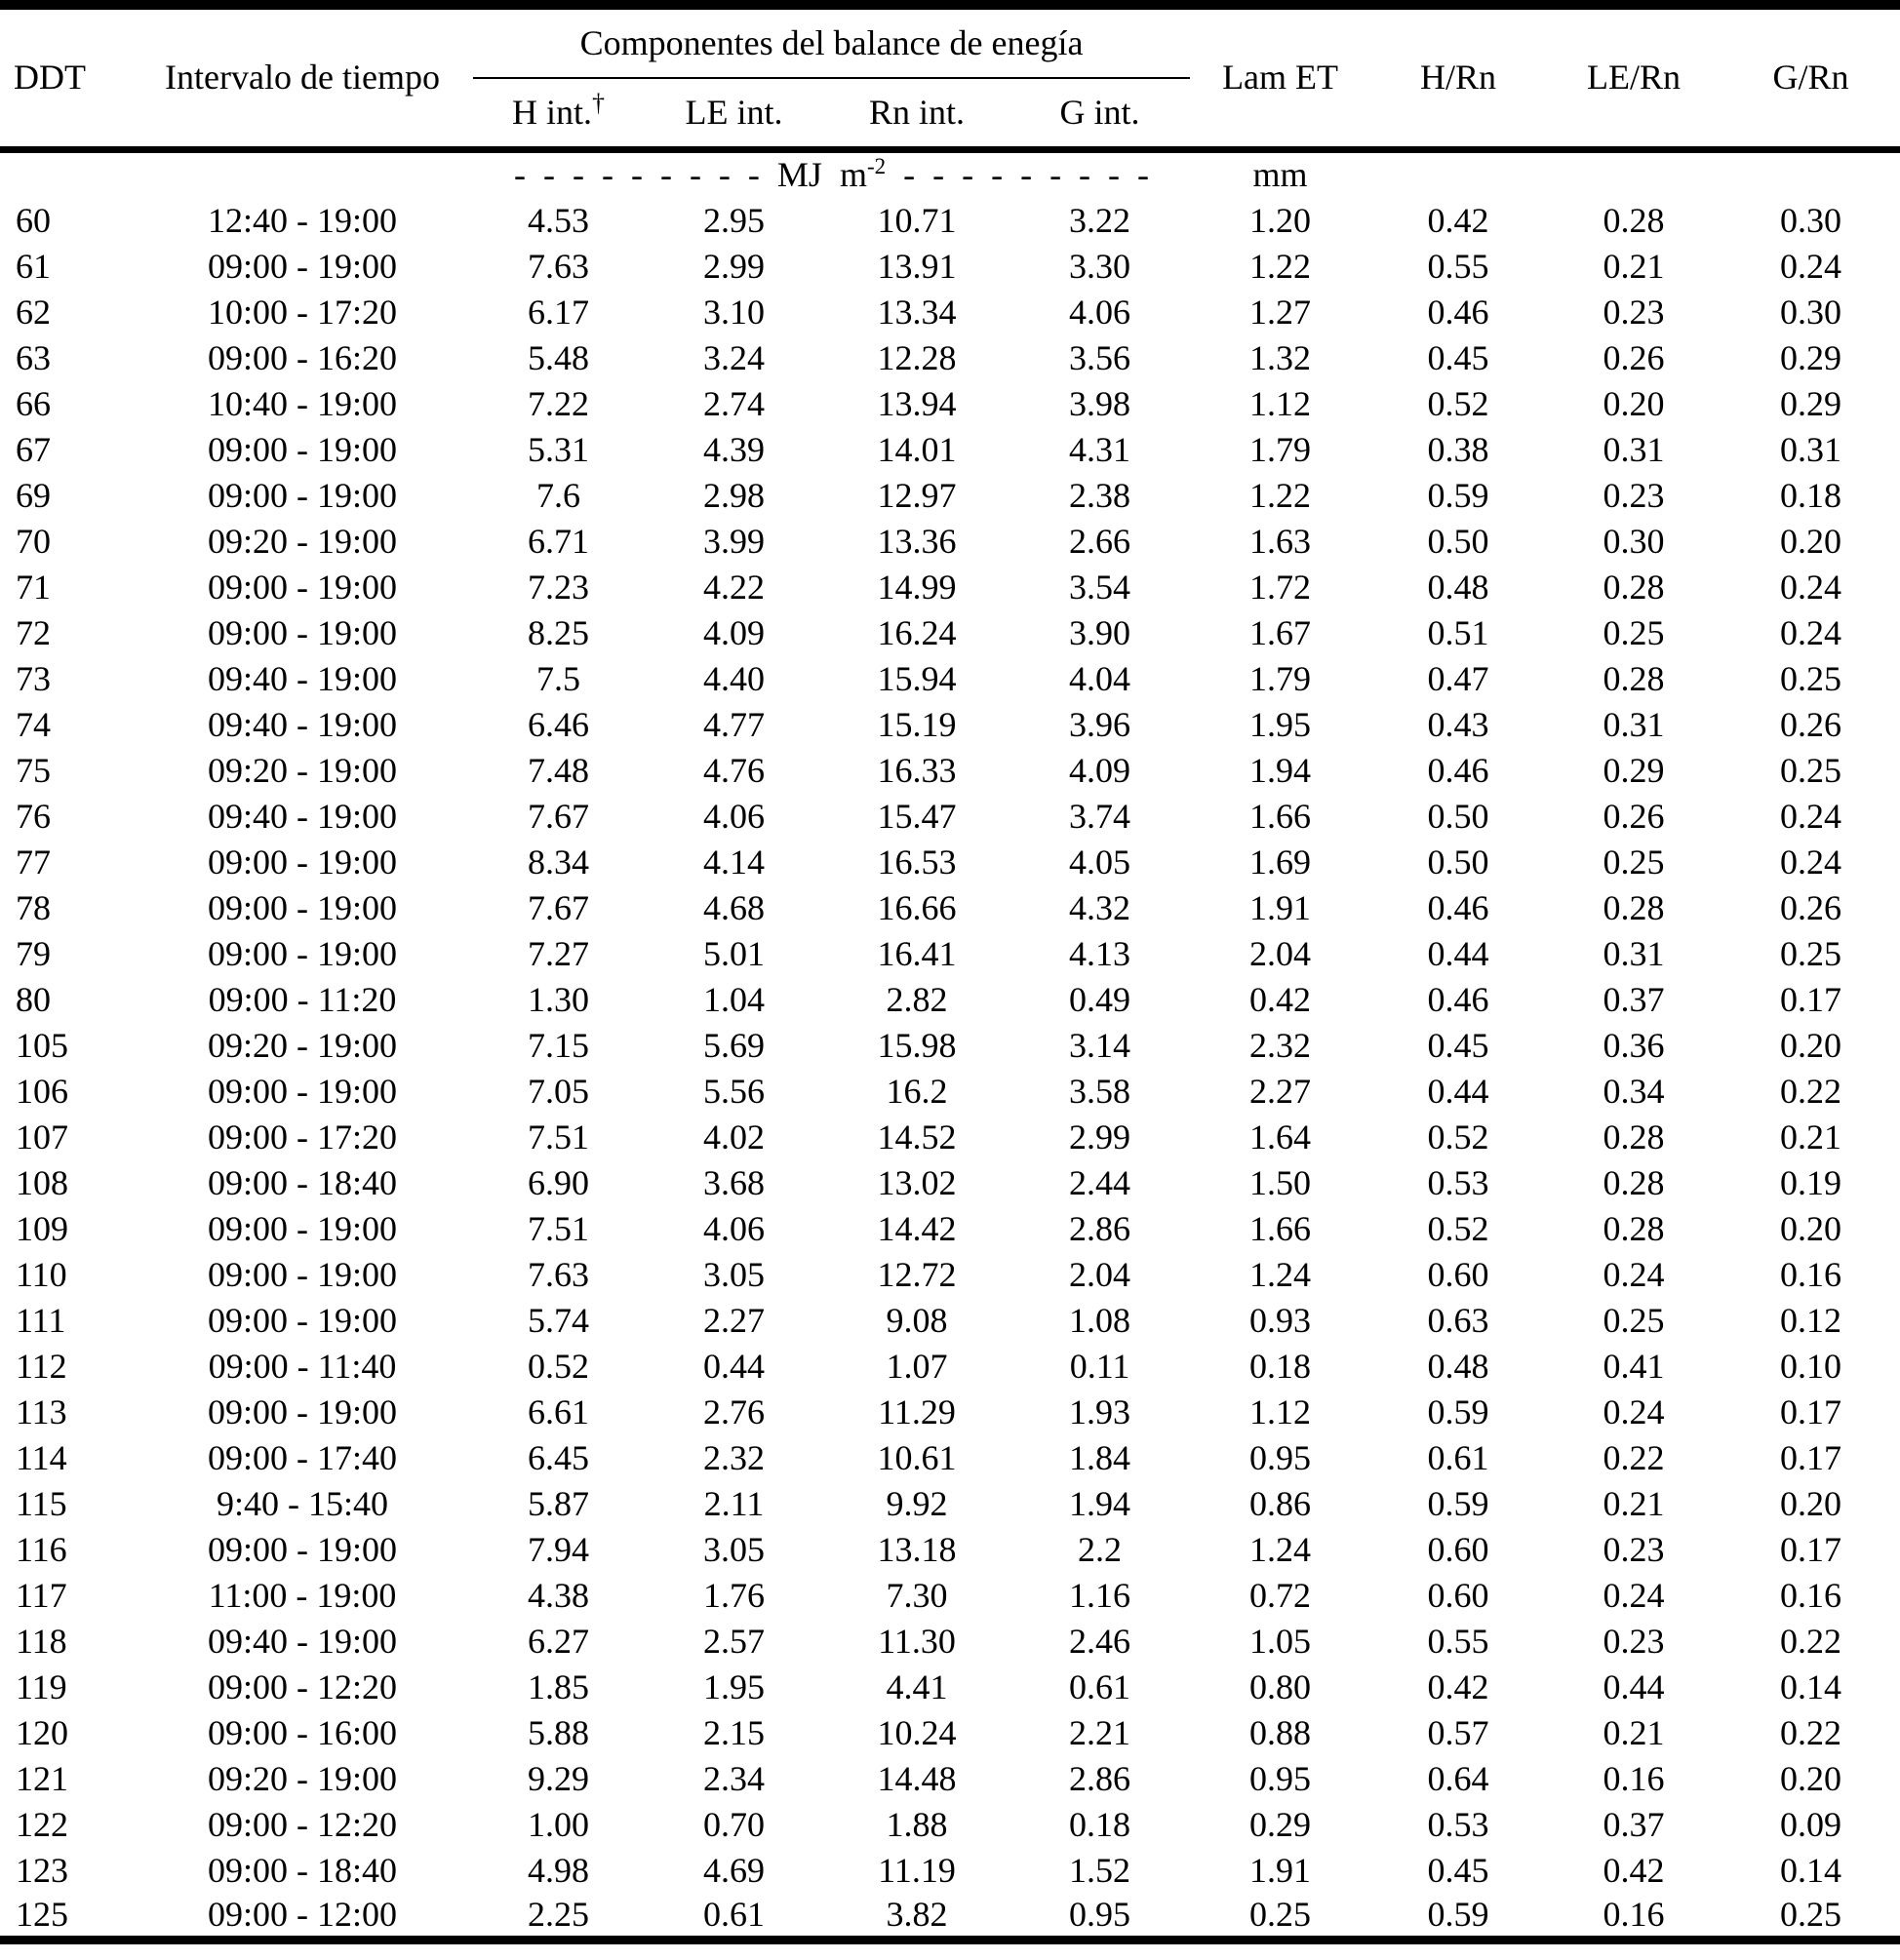 This screenshot has width=1900, height=1960. I want to click on cell-ddt: 60, so click(33, 220).